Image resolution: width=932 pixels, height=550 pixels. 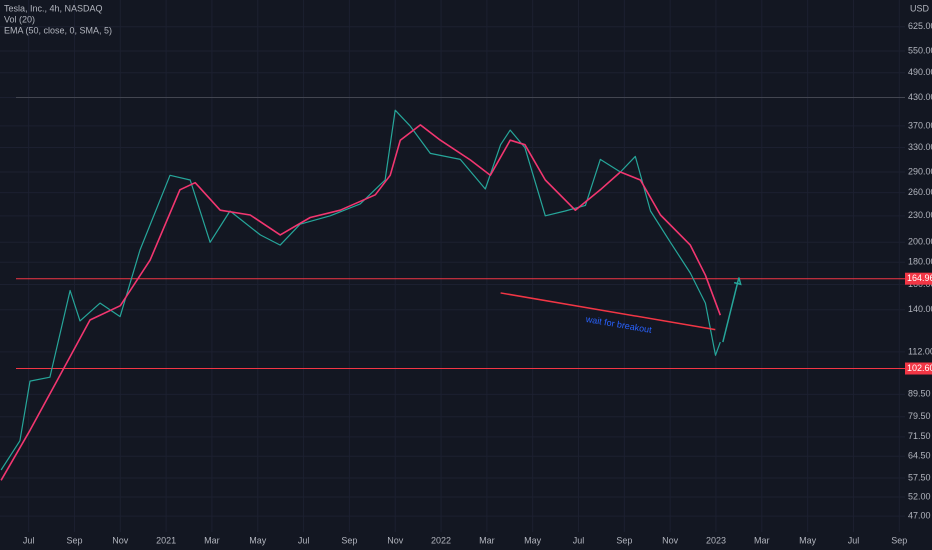 What do you see at coordinates (919, 394) in the screenshot?
I see `y-tick-label: 89.50` at bounding box center [919, 394].